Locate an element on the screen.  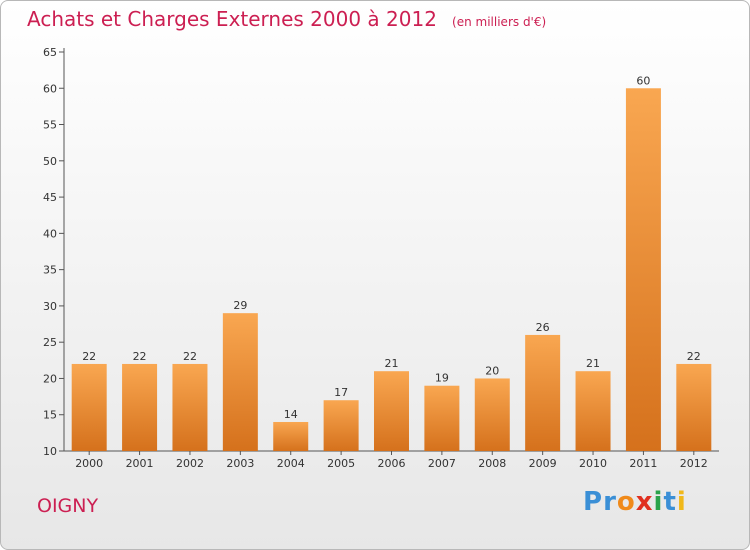
bar-2003 is located at coordinates (240, 382).